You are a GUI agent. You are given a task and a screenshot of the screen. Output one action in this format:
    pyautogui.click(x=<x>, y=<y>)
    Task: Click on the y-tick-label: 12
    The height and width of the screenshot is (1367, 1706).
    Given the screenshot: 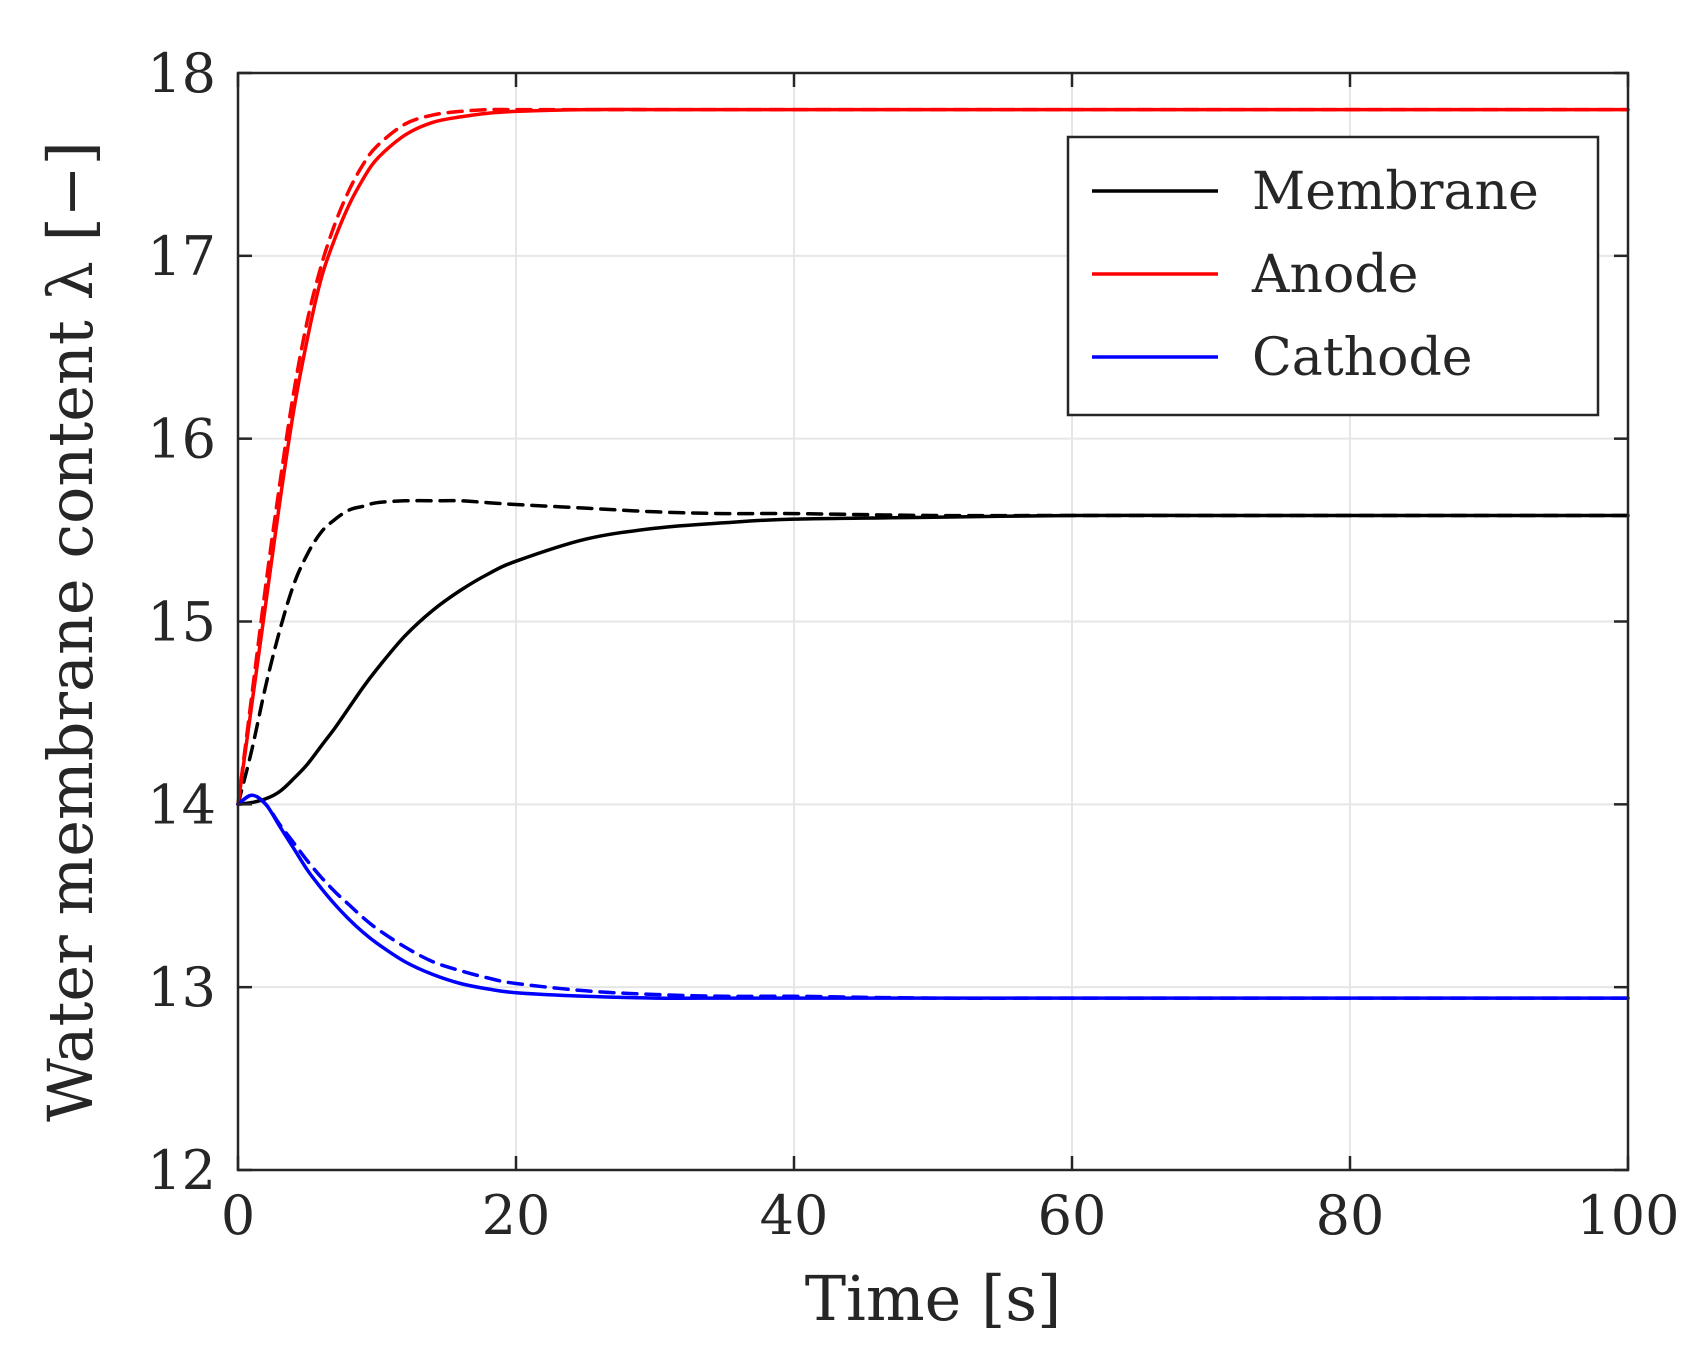 What is the action you would take?
    pyautogui.click(x=181, y=1170)
    